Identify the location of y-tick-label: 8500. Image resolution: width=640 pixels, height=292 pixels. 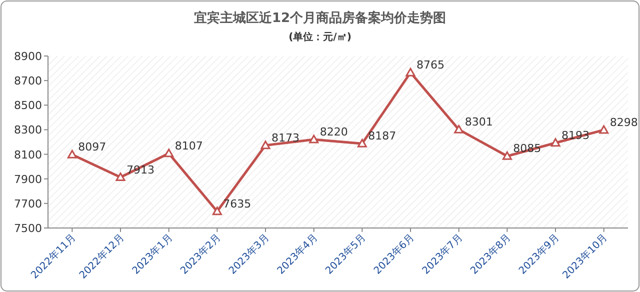
(28, 105).